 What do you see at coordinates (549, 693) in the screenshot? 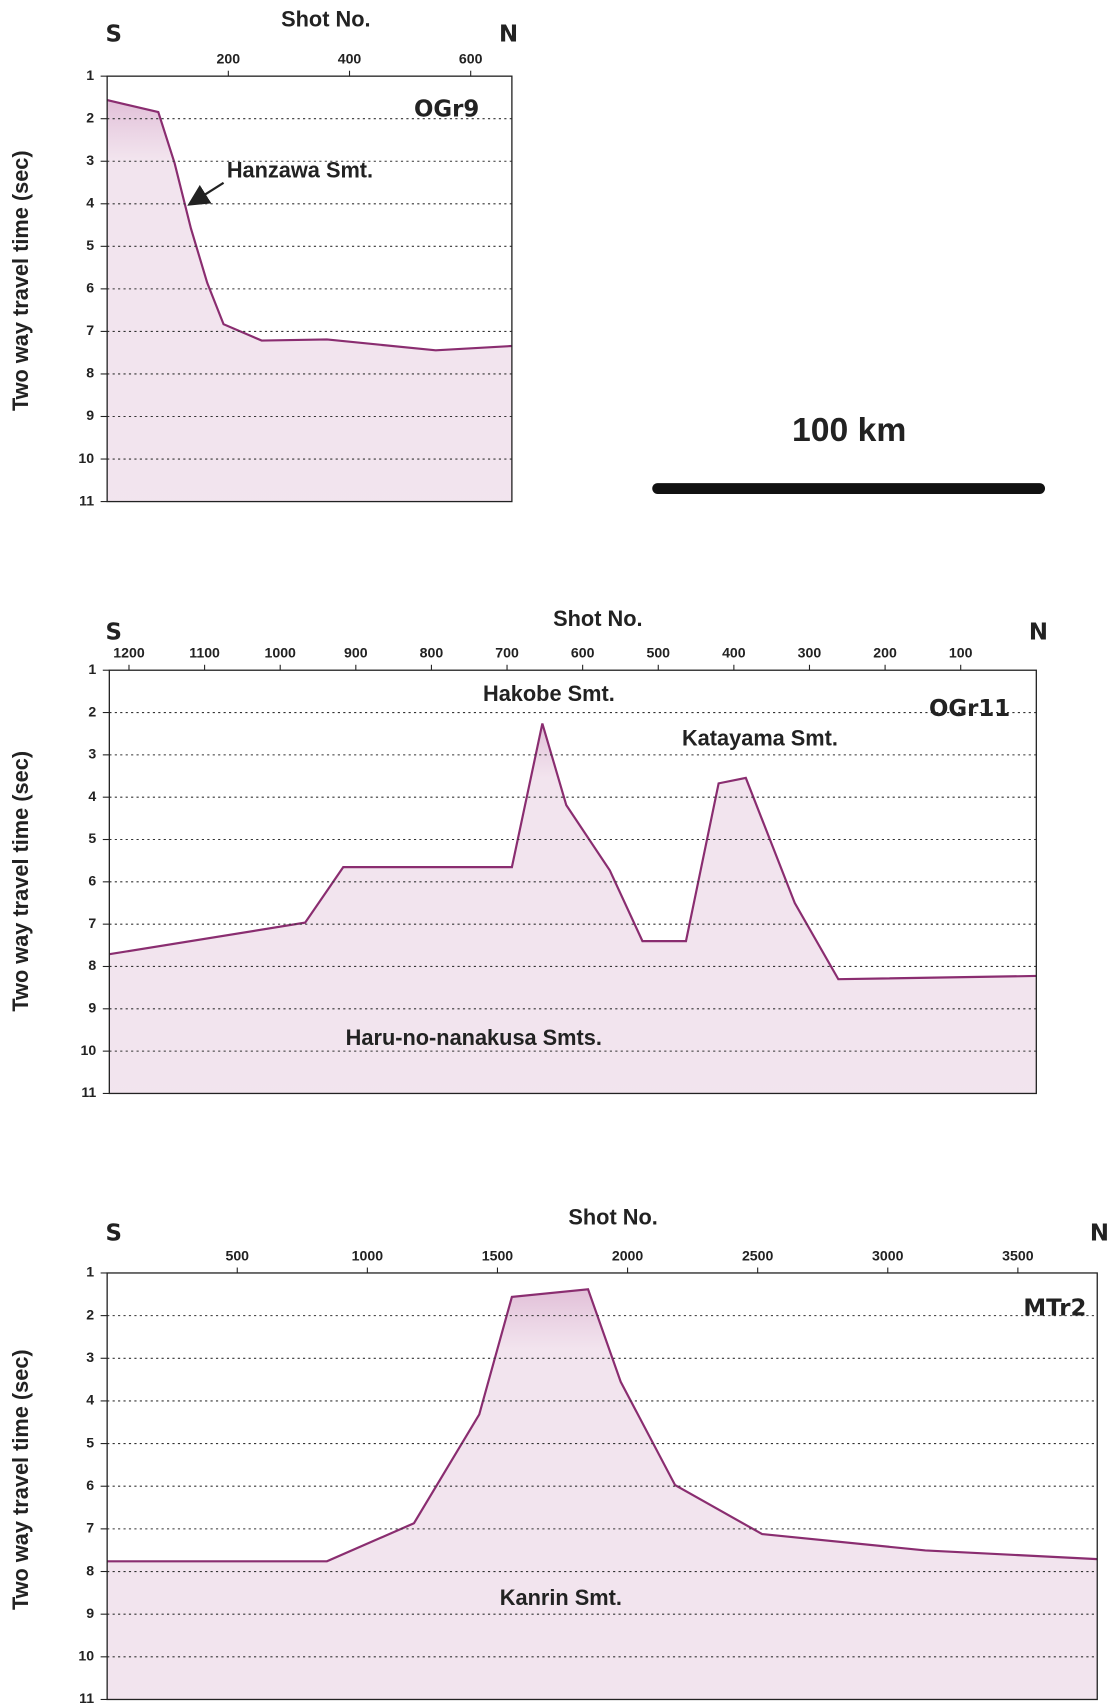
I see `annotation: Hakobe Smt.` at bounding box center [549, 693].